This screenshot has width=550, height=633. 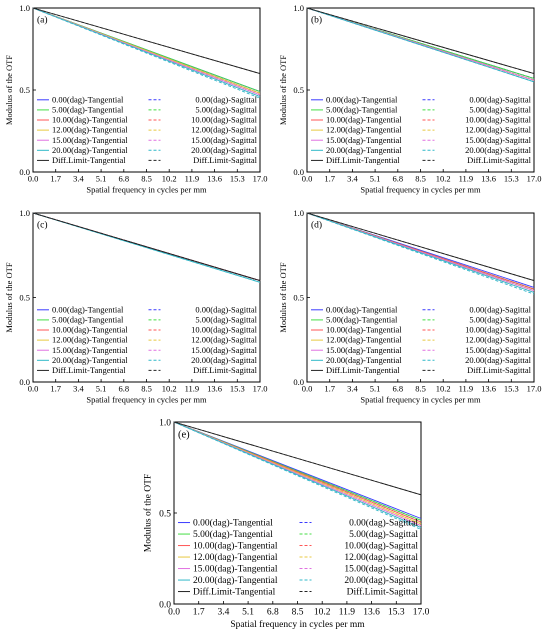 What do you see at coordinates (381, 557) in the screenshot?
I see `legend-label: 12.00(dag)-Sagittal` at bounding box center [381, 557].